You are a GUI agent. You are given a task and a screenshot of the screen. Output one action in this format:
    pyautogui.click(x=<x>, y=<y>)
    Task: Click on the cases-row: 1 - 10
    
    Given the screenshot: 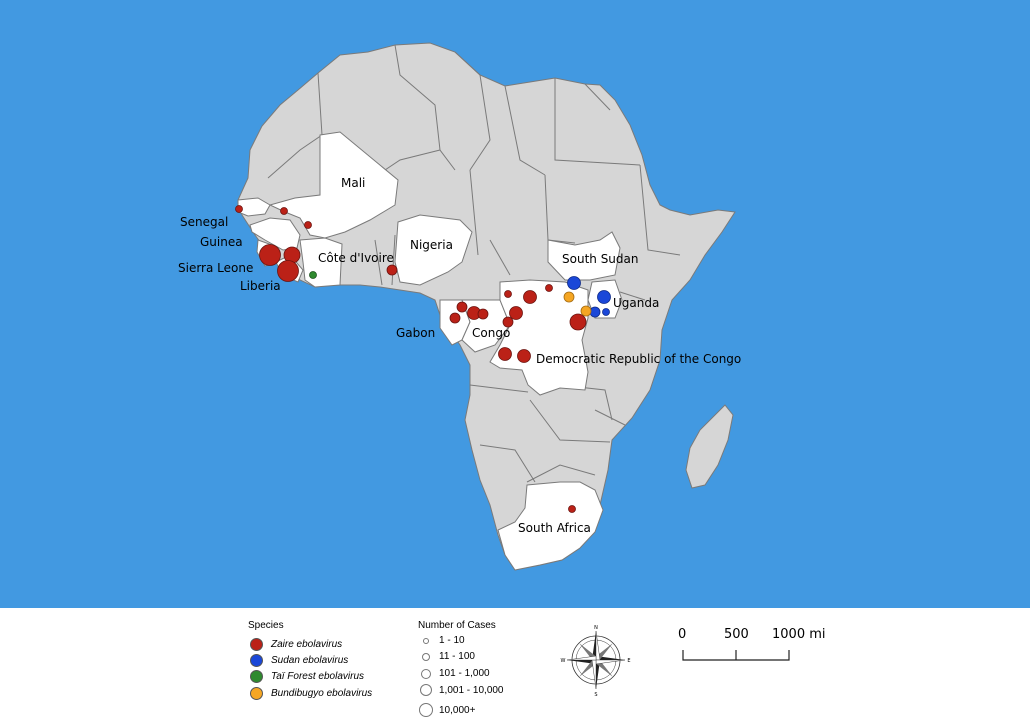 What is the action you would take?
    pyautogui.click(x=442, y=640)
    